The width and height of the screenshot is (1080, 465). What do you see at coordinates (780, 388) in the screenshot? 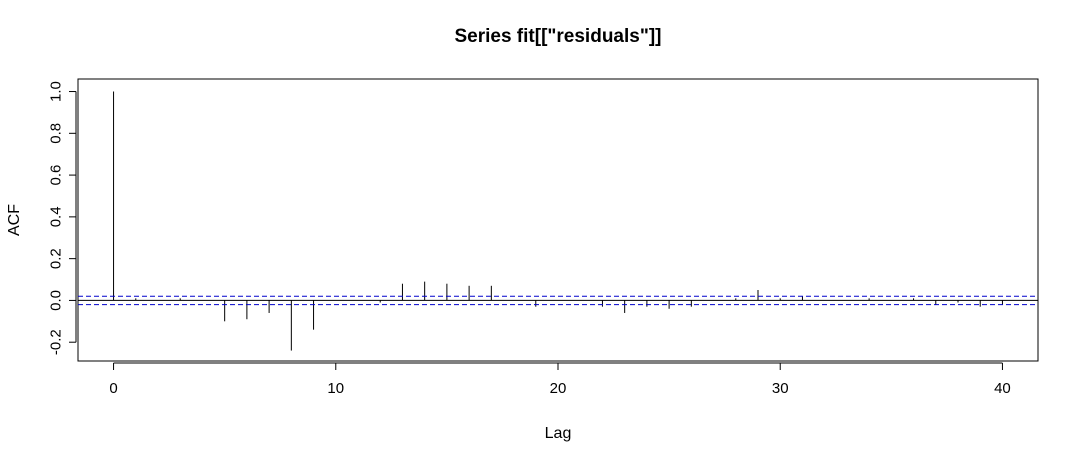
I see `x-tick-label: 30` at bounding box center [780, 388].